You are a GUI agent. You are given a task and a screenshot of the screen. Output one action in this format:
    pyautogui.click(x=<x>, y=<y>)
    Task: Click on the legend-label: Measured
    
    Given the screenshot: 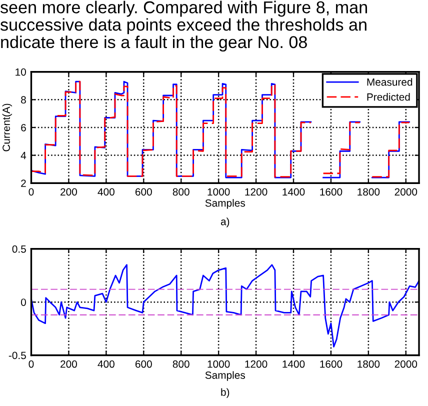 What is the action you would take?
    pyautogui.click(x=389, y=82)
    